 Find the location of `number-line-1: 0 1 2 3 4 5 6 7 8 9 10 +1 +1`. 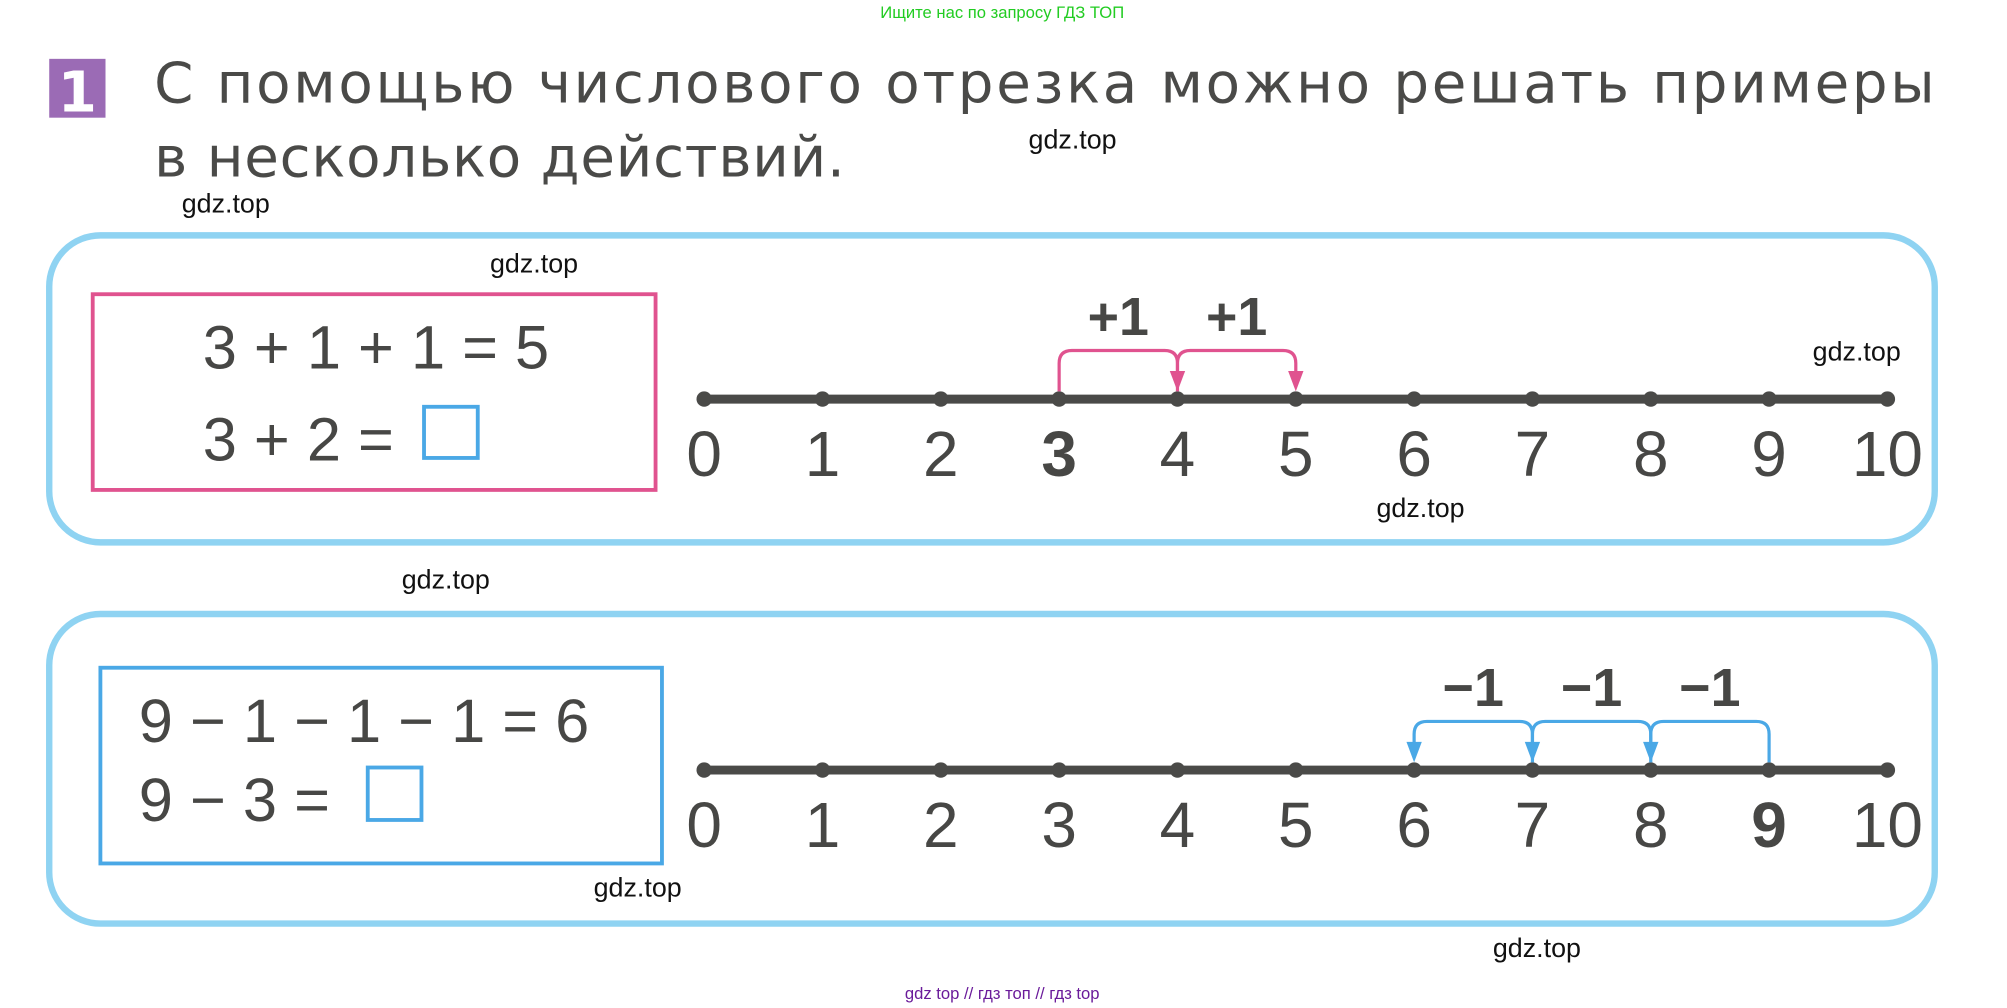

number-line-1: 0 1 2 3 4 5 6 7 8 9 10 +1 +1 is located at coordinates (1304, 388).